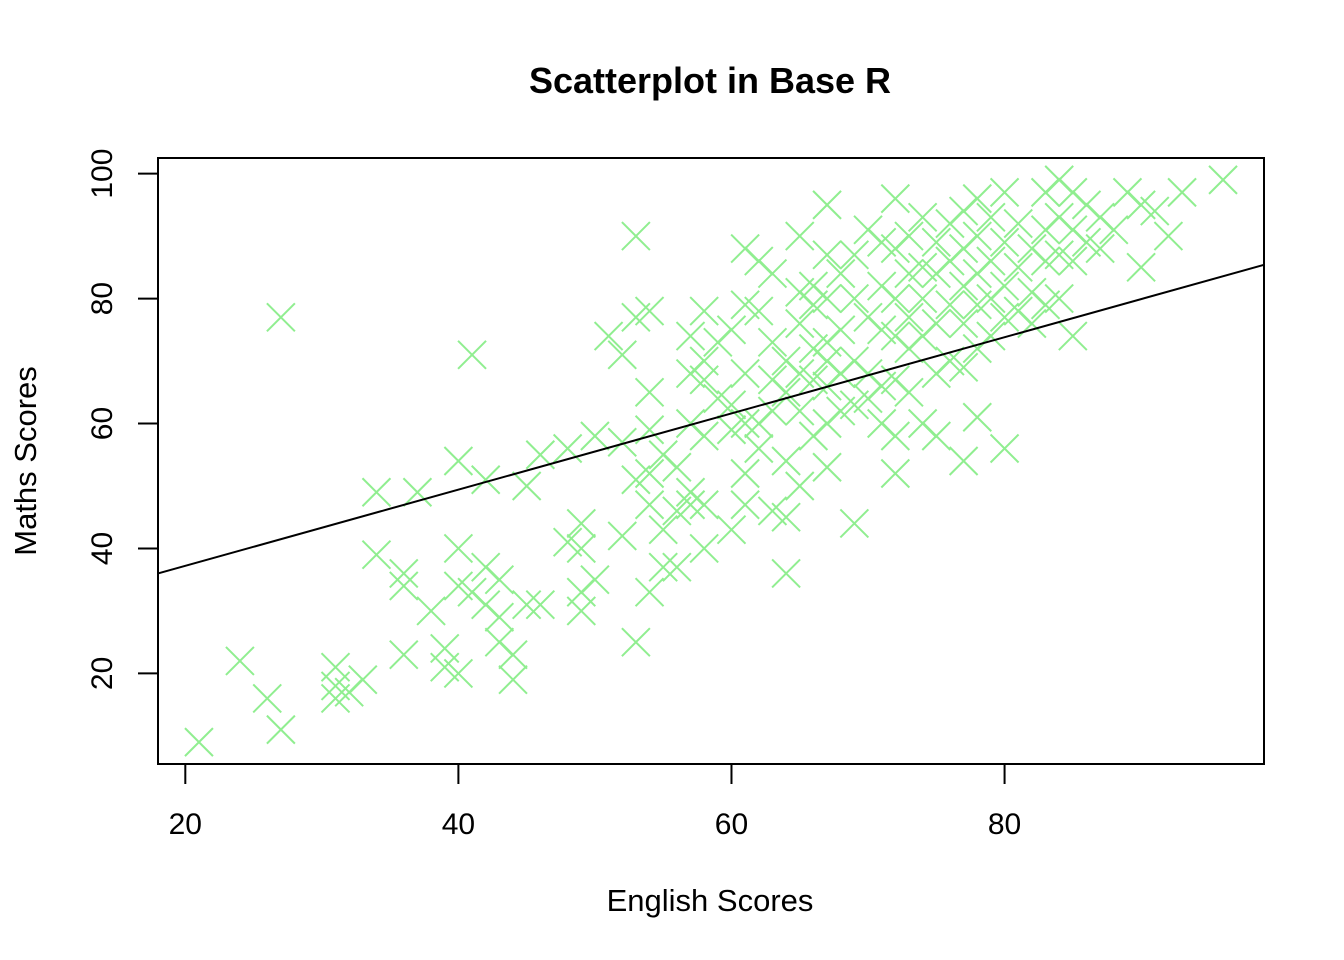 Image resolution: width=1344 pixels, height=960 pixels. What do you see at coordinates (25, 461) in the screenshot?
I see `y-axis-label: Maths Scores` at bounding box center [25, 461].